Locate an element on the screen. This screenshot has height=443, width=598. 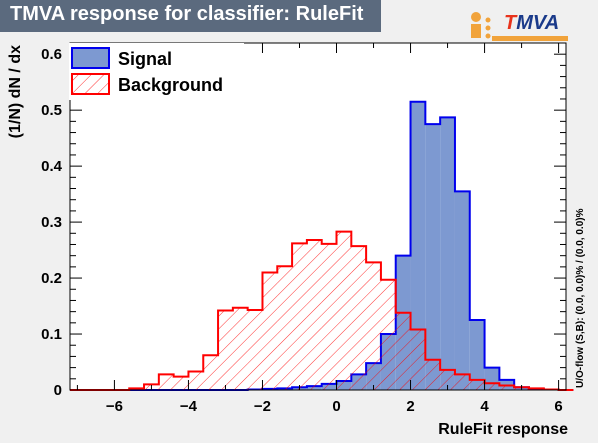
tmva-logo: TMVA is located at coordinates (518, 27).